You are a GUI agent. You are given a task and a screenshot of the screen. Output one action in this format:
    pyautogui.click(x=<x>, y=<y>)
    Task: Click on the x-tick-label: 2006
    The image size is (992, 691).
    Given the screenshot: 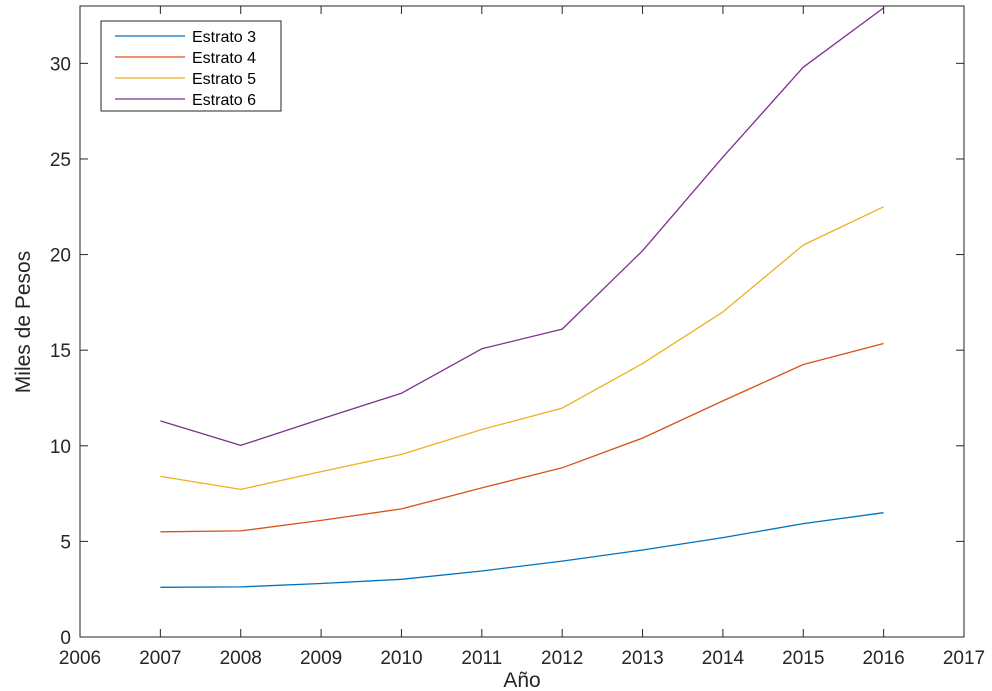 What is the action you would take?
    pyautogui.click(x=80, y=658)
    